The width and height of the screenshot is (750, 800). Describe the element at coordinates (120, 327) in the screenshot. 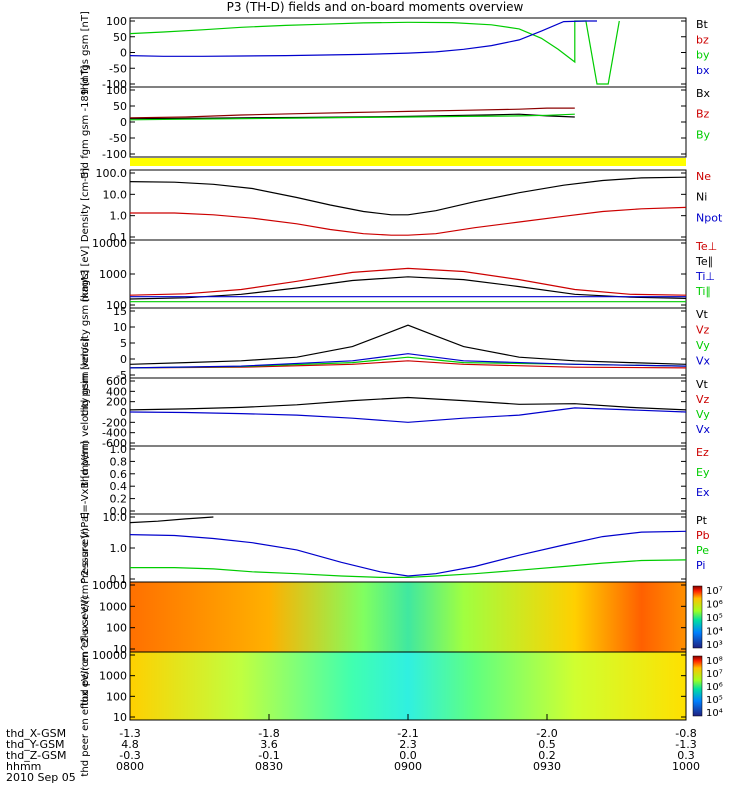

I see `y-tick-label: 10` at that location.